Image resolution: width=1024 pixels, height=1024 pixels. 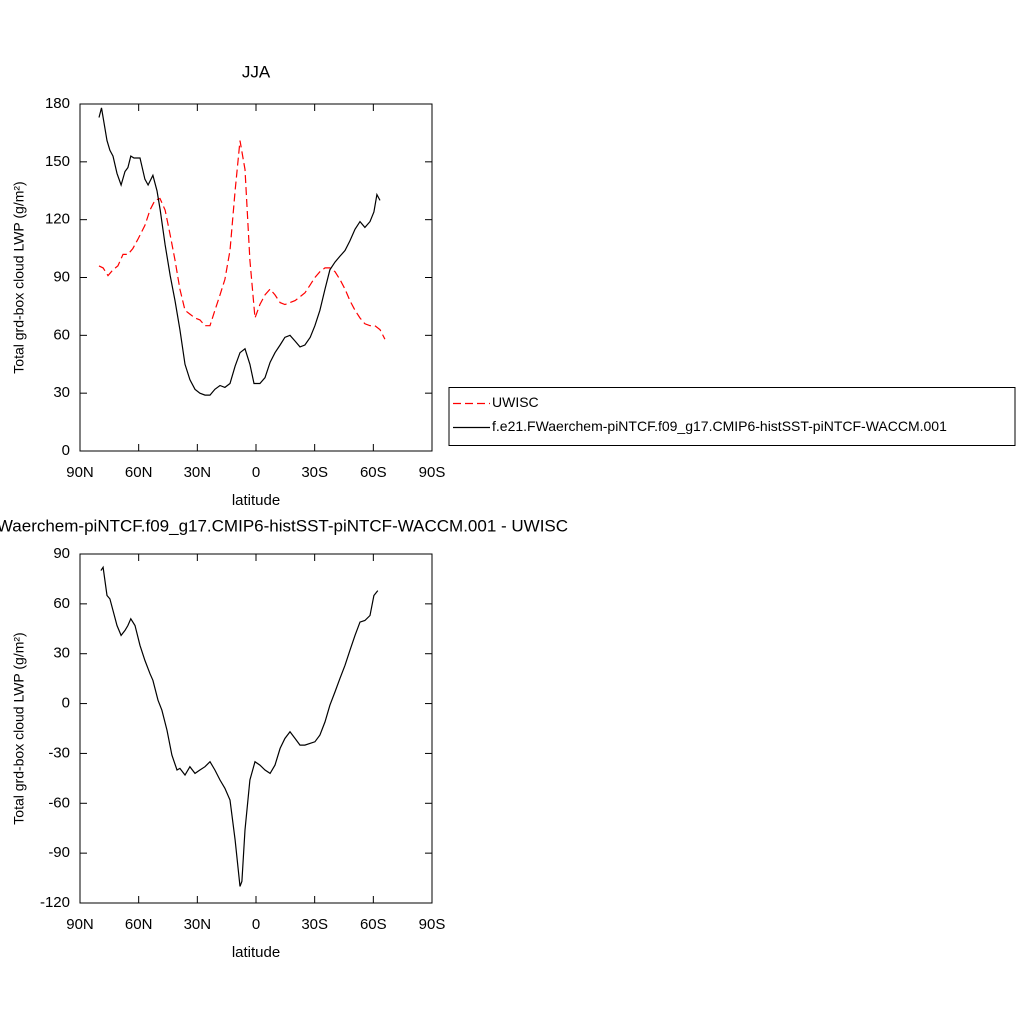 What do you see at coordinates (55, 902) in the screenshot?
I see `y-tick-label: -120` at bounding box center [55, 902].